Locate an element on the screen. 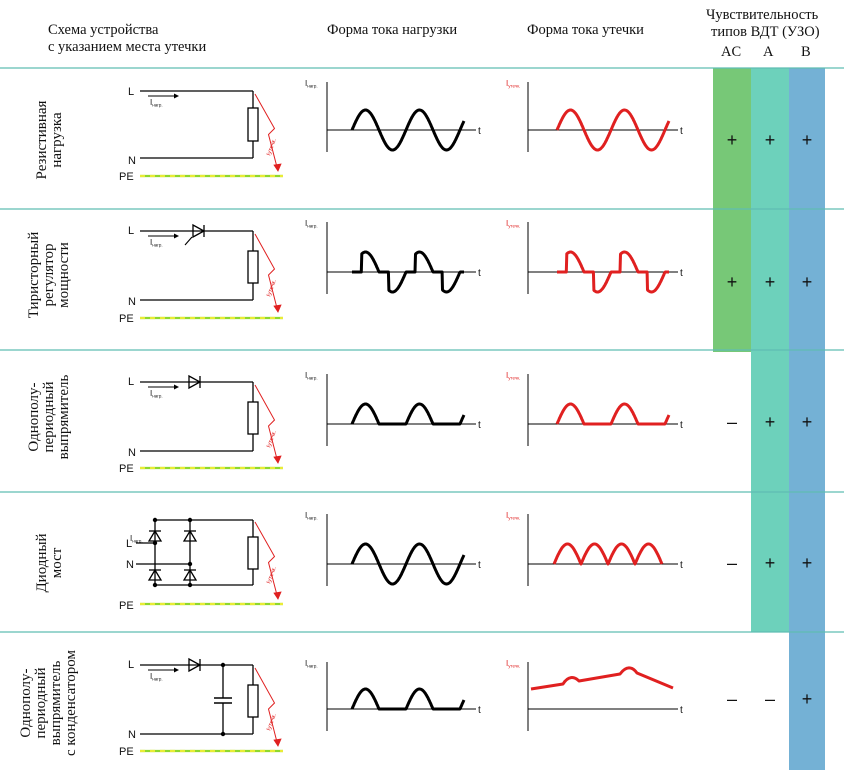  header-type-ac: AC is located at coordinates (731, 52).